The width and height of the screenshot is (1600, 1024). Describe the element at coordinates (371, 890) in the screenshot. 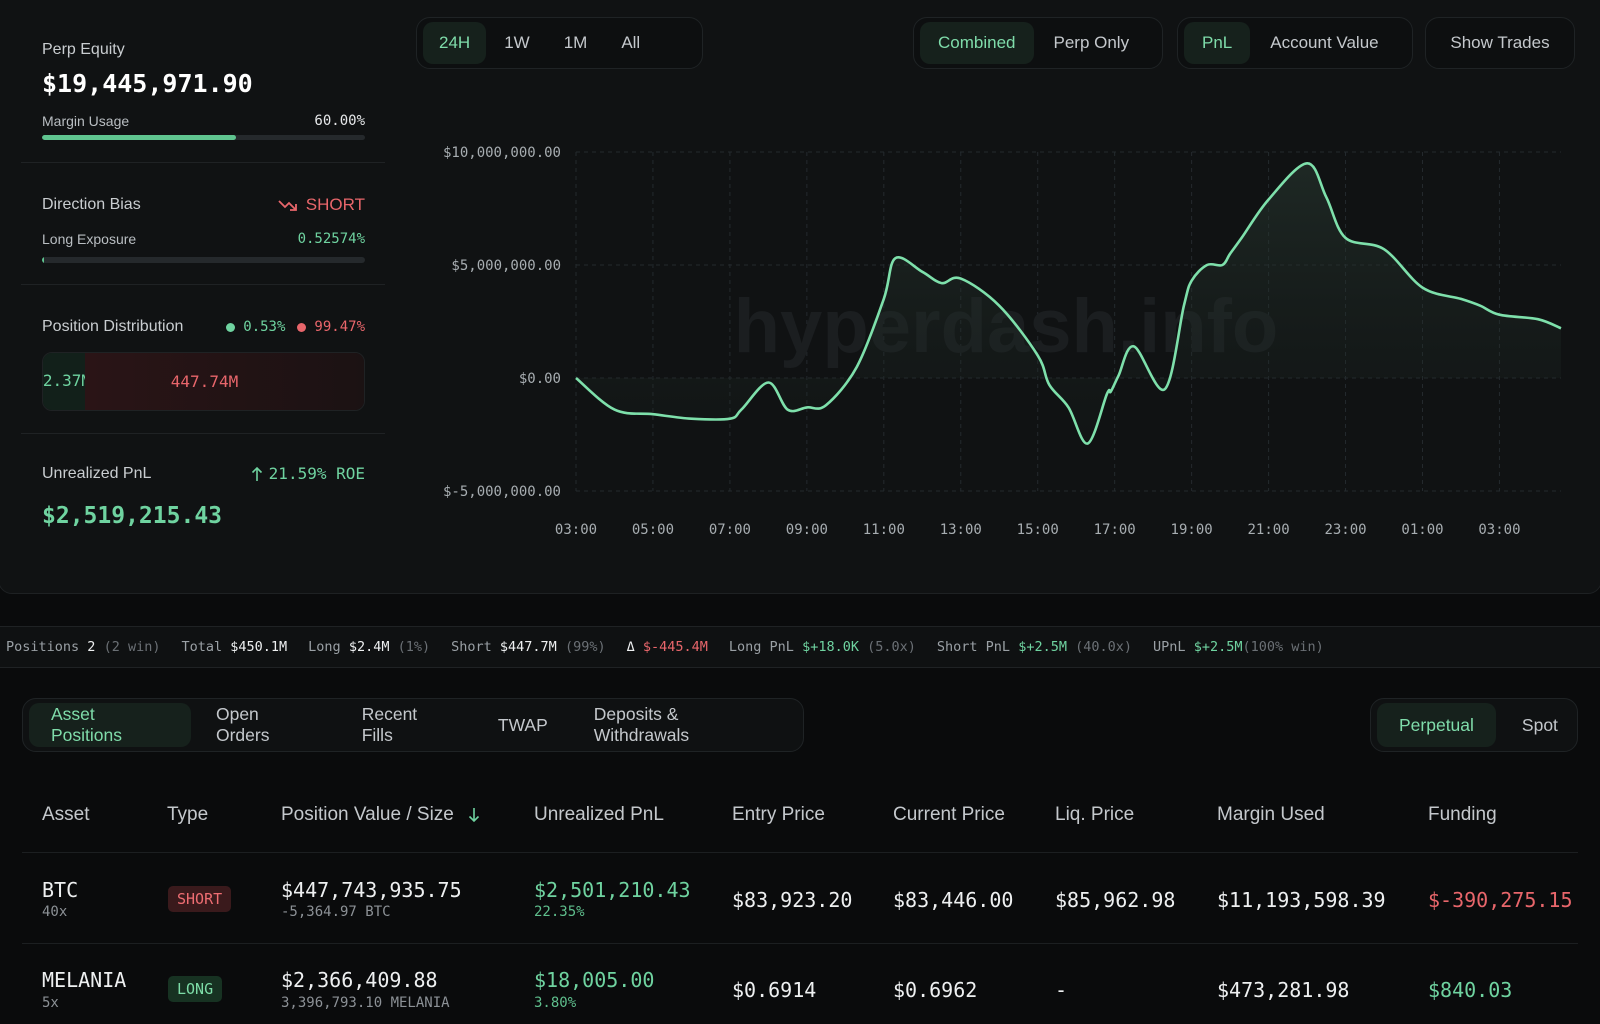

I see `position-value: $447,743,935.75` at that location.